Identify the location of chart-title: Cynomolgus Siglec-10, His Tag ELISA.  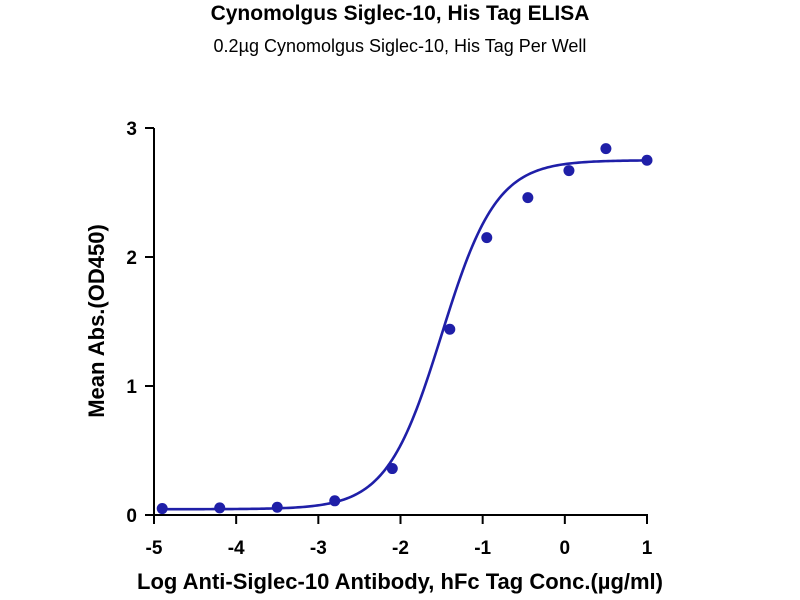
(400, 13).